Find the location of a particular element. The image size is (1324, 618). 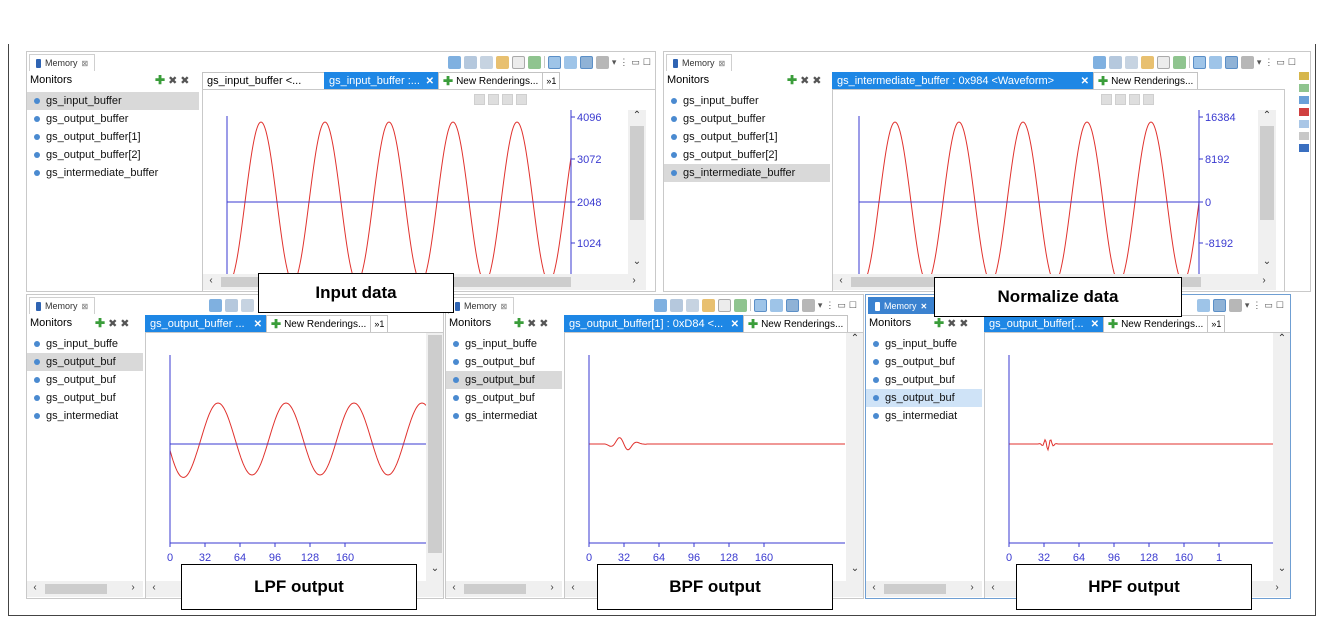

maximize-icon: ☐ is located at coordinates (1291, 61).